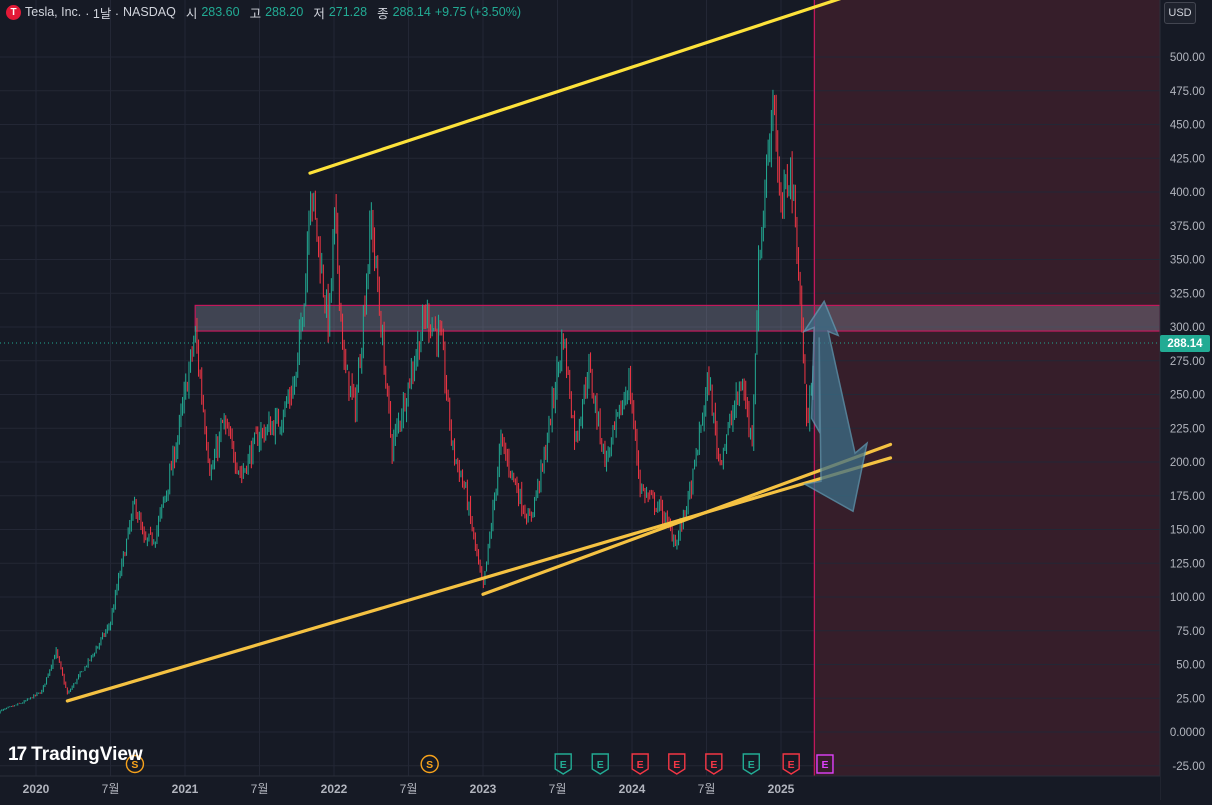 Image resolution: width=1212 pixels, height=805 pixels. Describe the element at coordinates (284, 12) in the screenshot. I see `high-value: 288.20` at that location.